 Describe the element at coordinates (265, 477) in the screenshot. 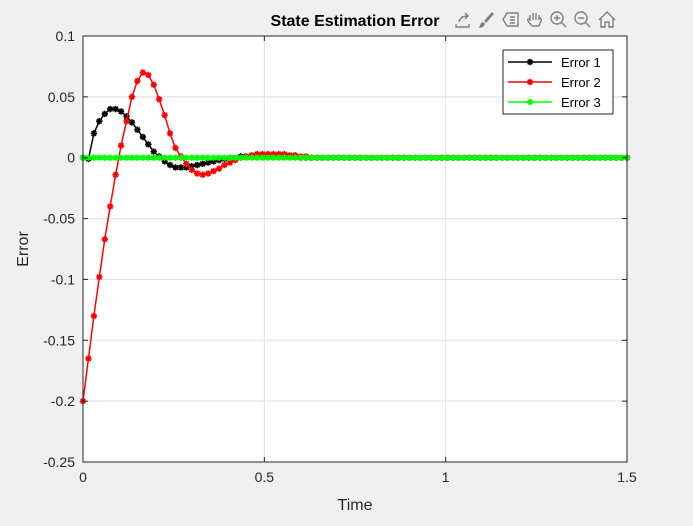

I see `x-tick-label: 0.5` at that location.